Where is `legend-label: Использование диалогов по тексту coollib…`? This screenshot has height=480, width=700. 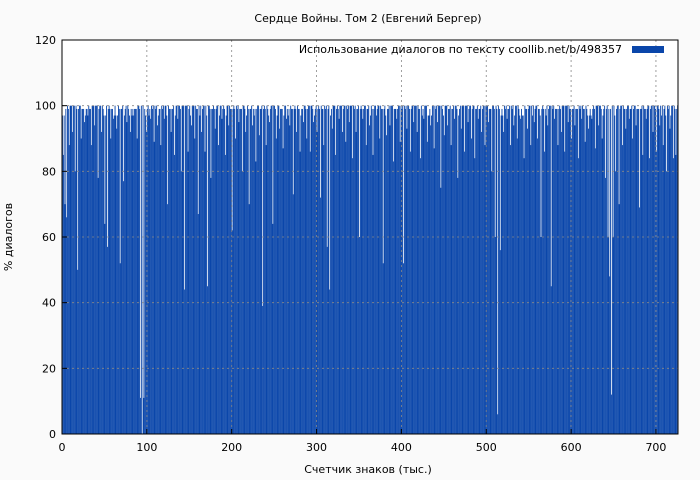
legend-label: Использование диалогов по тексту coollib… is located at coordinates (460, 49).